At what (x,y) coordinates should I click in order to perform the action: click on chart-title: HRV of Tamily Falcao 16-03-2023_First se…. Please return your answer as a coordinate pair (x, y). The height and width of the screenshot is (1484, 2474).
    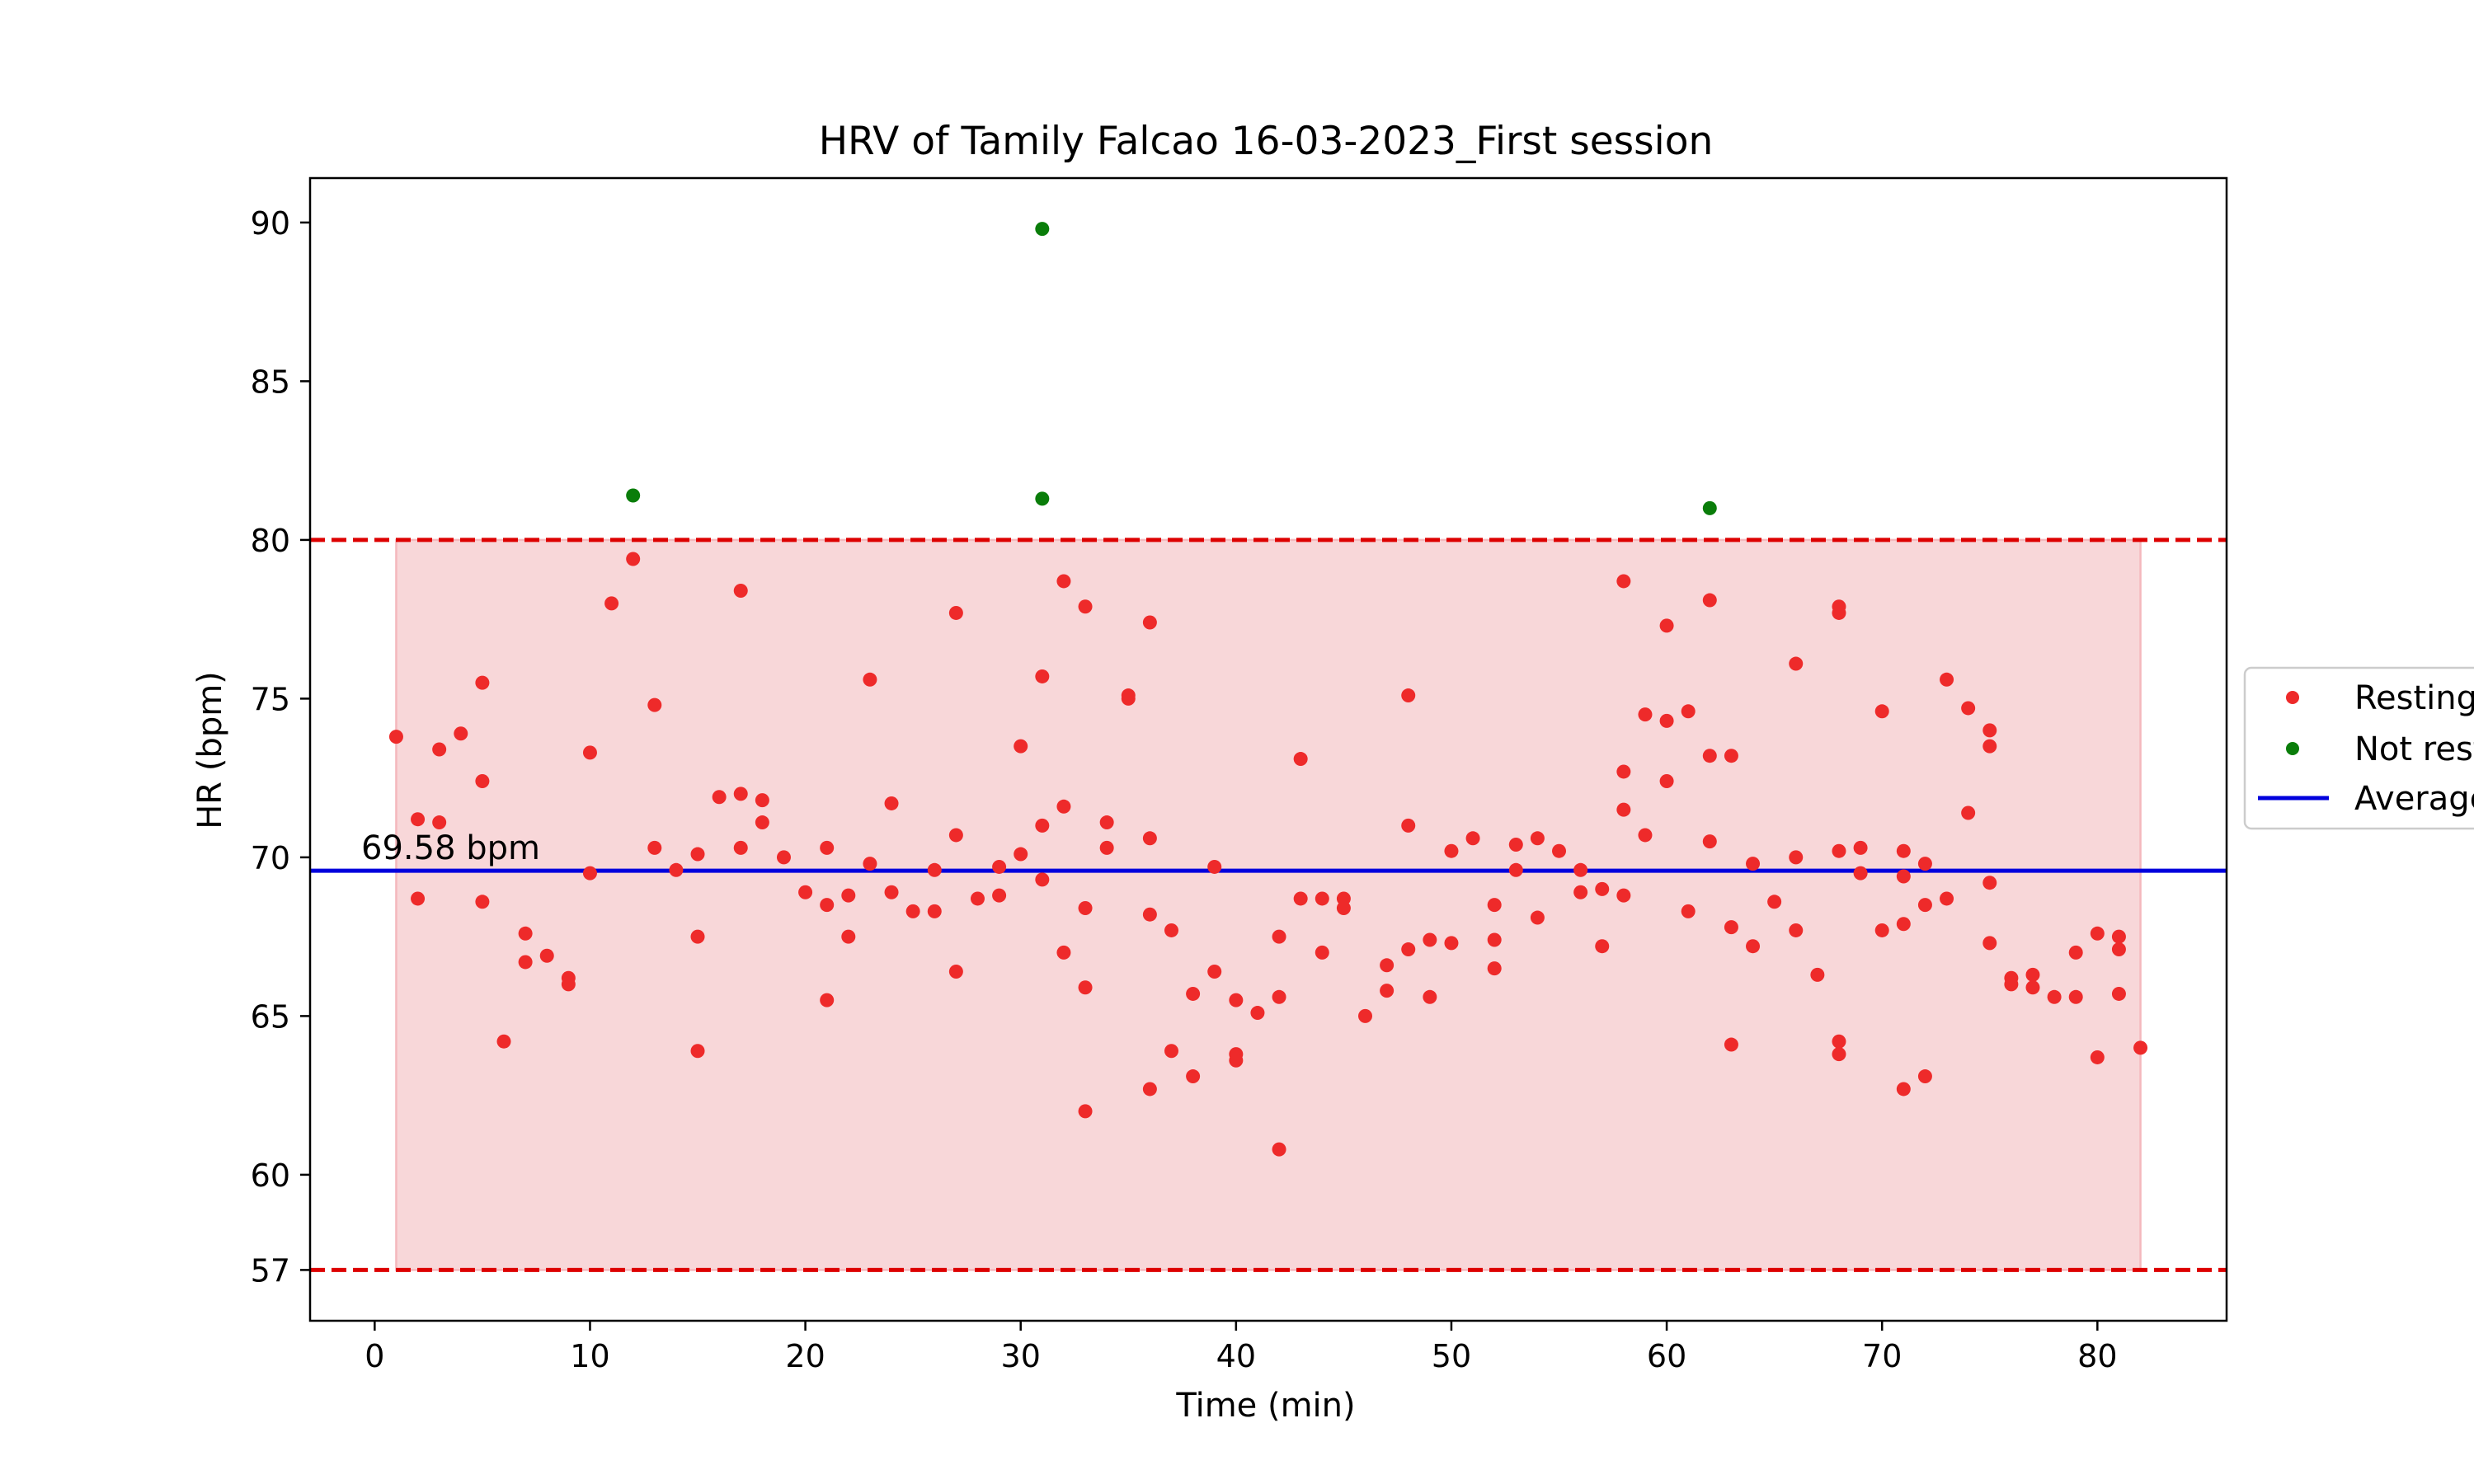
    Looking at the image, I should click on (1266, 141).